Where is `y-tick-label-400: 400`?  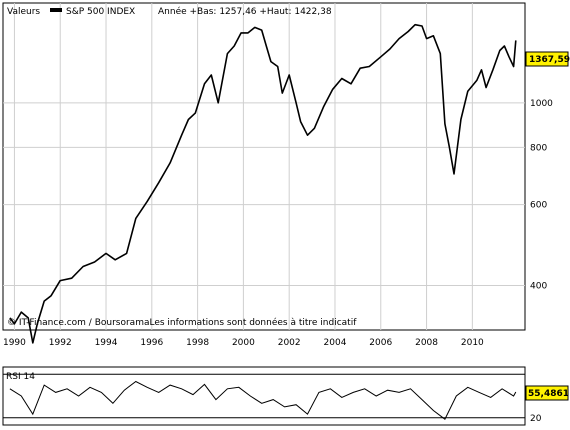 y-tick-label-400: 400 is located at coordinates (538, 287).